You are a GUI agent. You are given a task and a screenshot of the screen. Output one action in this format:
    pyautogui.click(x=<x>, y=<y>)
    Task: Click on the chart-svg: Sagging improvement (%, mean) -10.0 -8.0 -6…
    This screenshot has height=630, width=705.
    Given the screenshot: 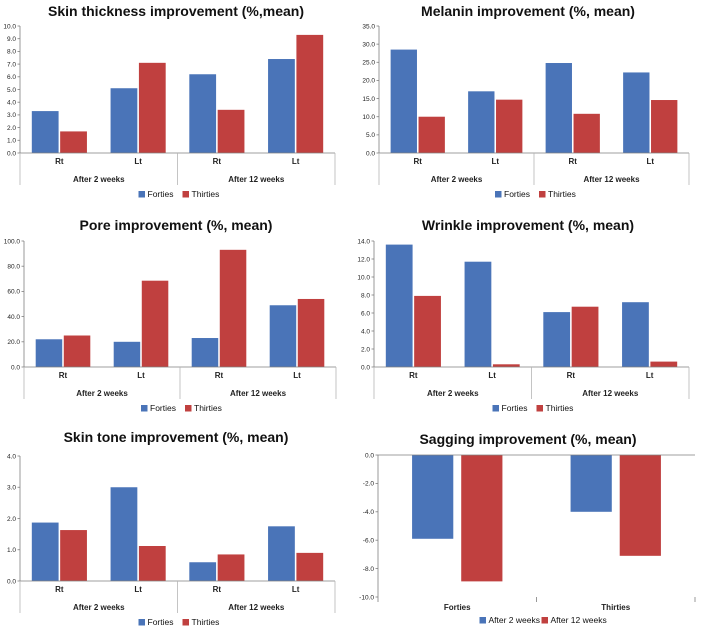 What is the action you would take?
    pyautogui.click(x=527, y=528)
    